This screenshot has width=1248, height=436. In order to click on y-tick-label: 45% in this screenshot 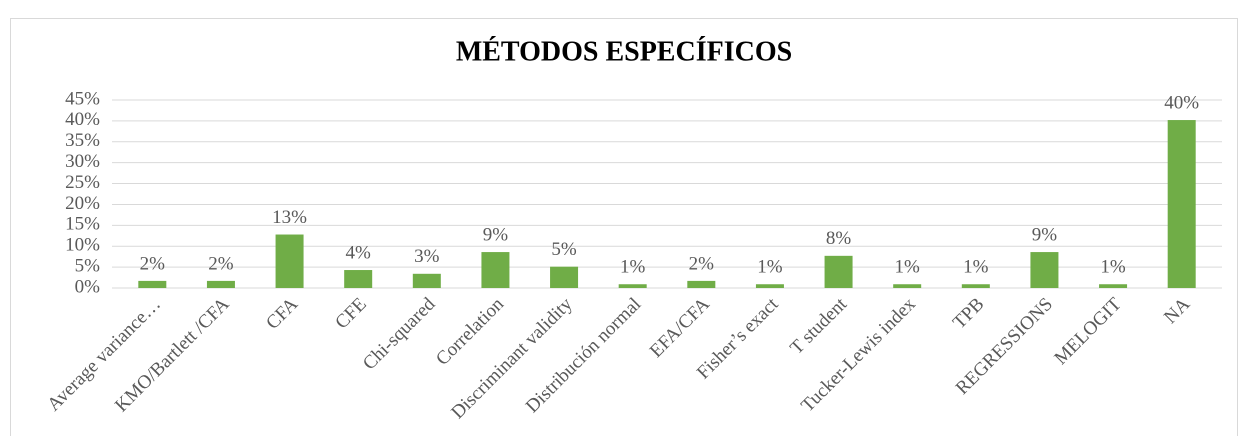, I will do `click(82, 98)`.